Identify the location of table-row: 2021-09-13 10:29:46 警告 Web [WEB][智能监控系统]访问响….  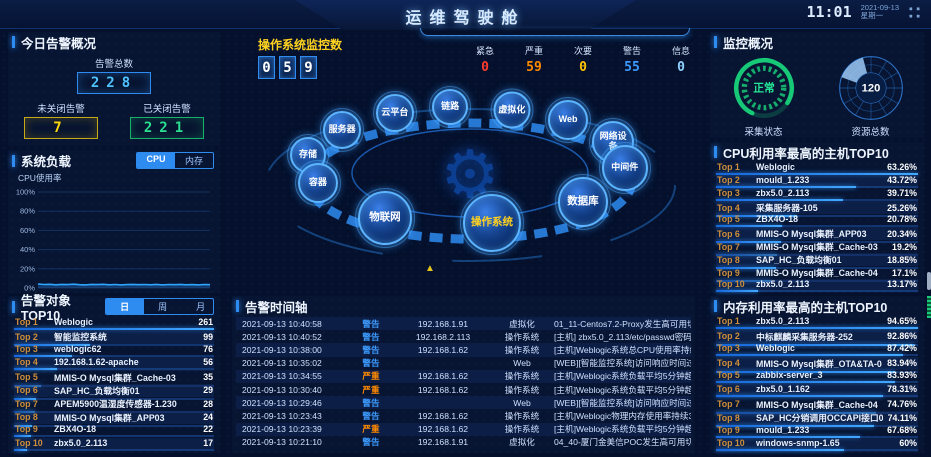
(463, 403).